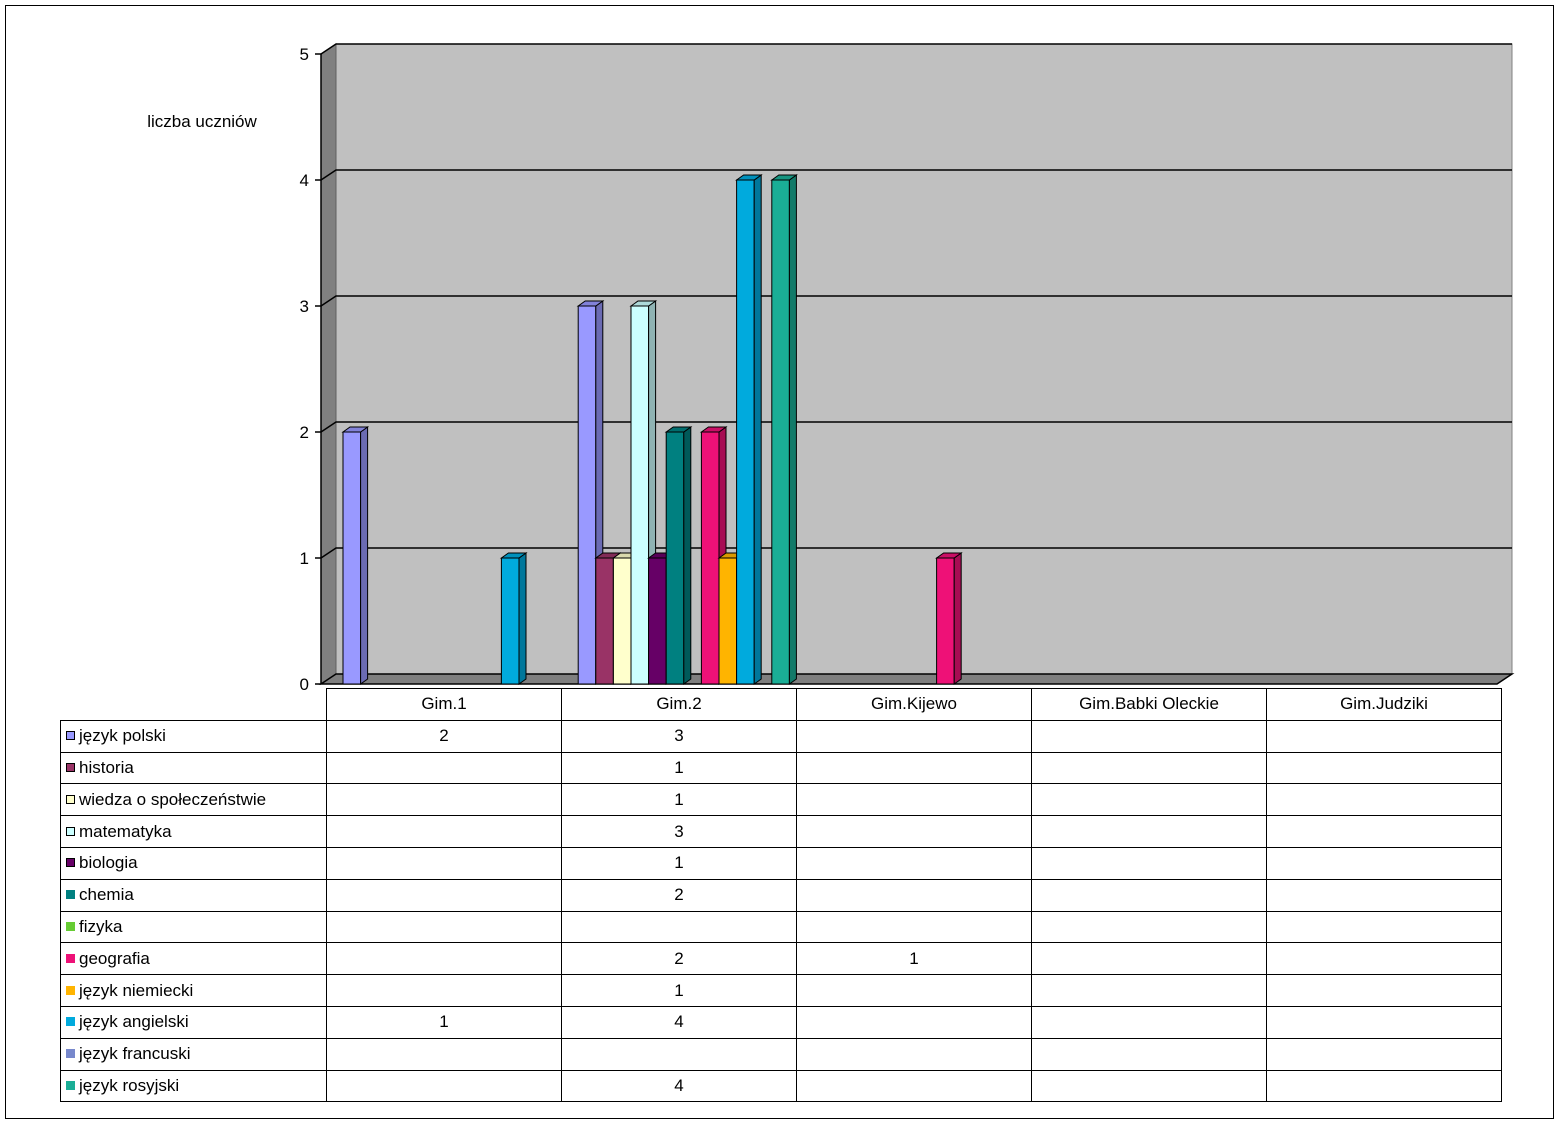 This screenshot has height=1124, width=1559. What do you see at coordinates (194, 705) in the screenshot?
I see `table-corner` at bounding box center [194, 705].